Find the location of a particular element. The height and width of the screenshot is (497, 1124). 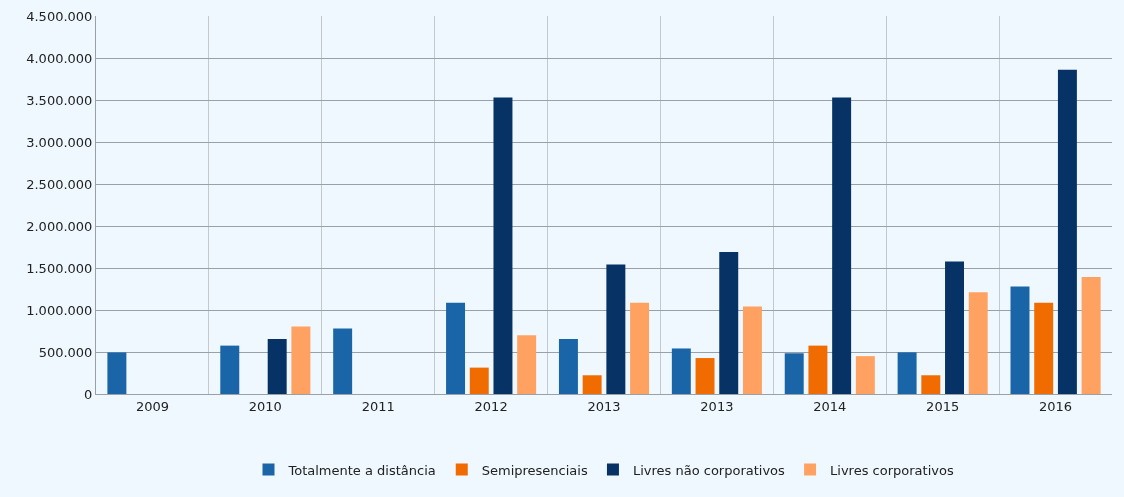

x-tick-label: 2011 is located at coordinates (378, 406).